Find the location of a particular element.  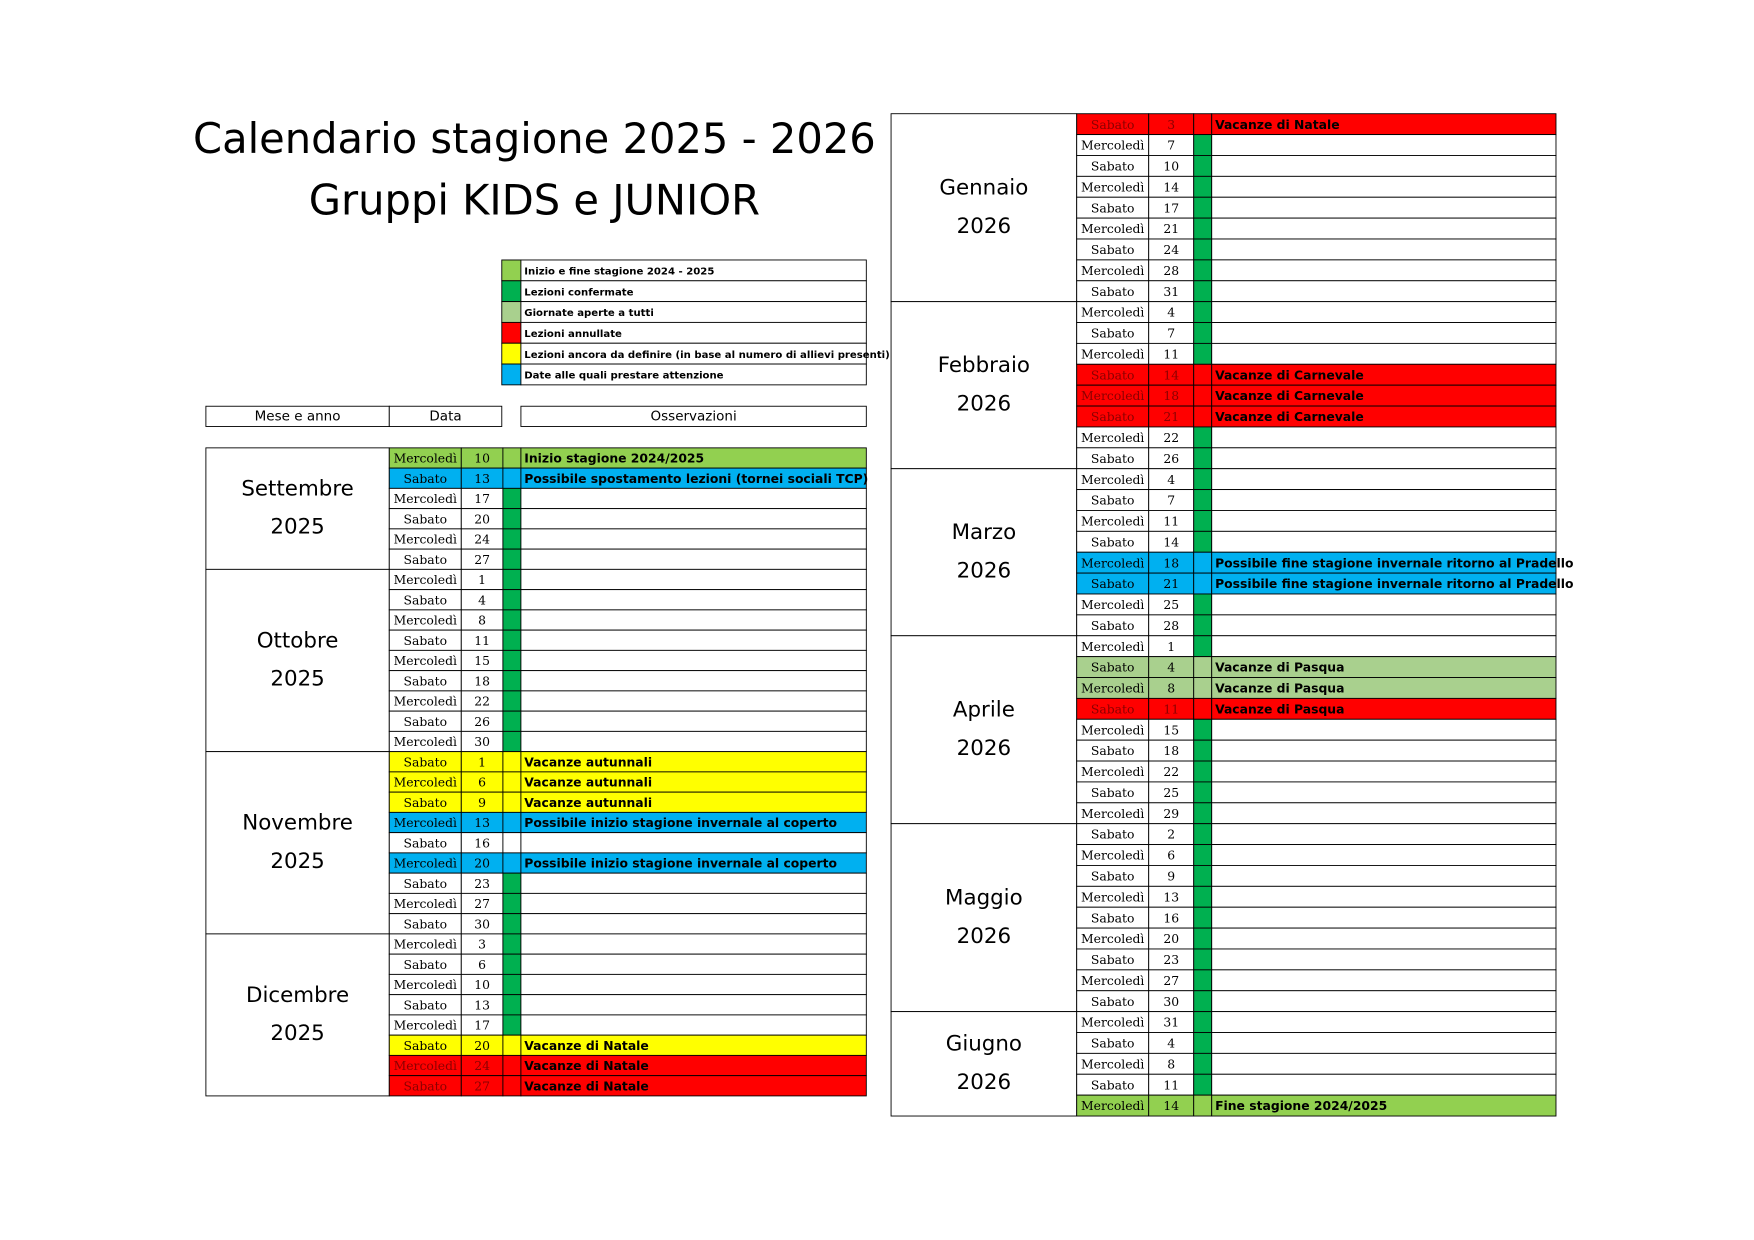

month-year: 2025 is located at coordinates (297, 679).